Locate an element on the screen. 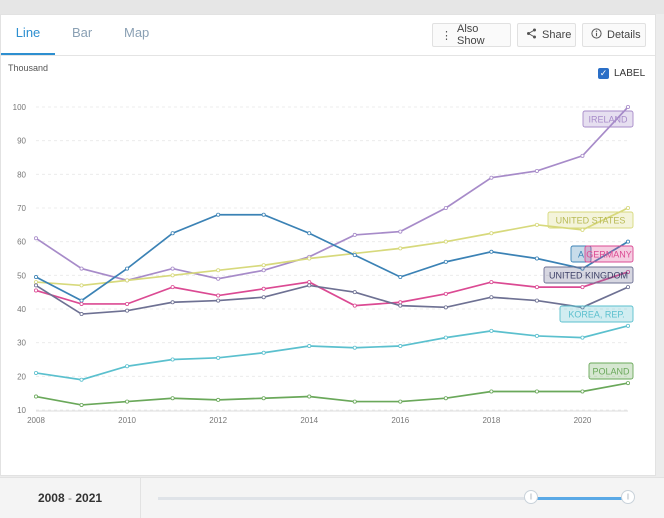  tab-map: Map is located at coordinates (137, 32).